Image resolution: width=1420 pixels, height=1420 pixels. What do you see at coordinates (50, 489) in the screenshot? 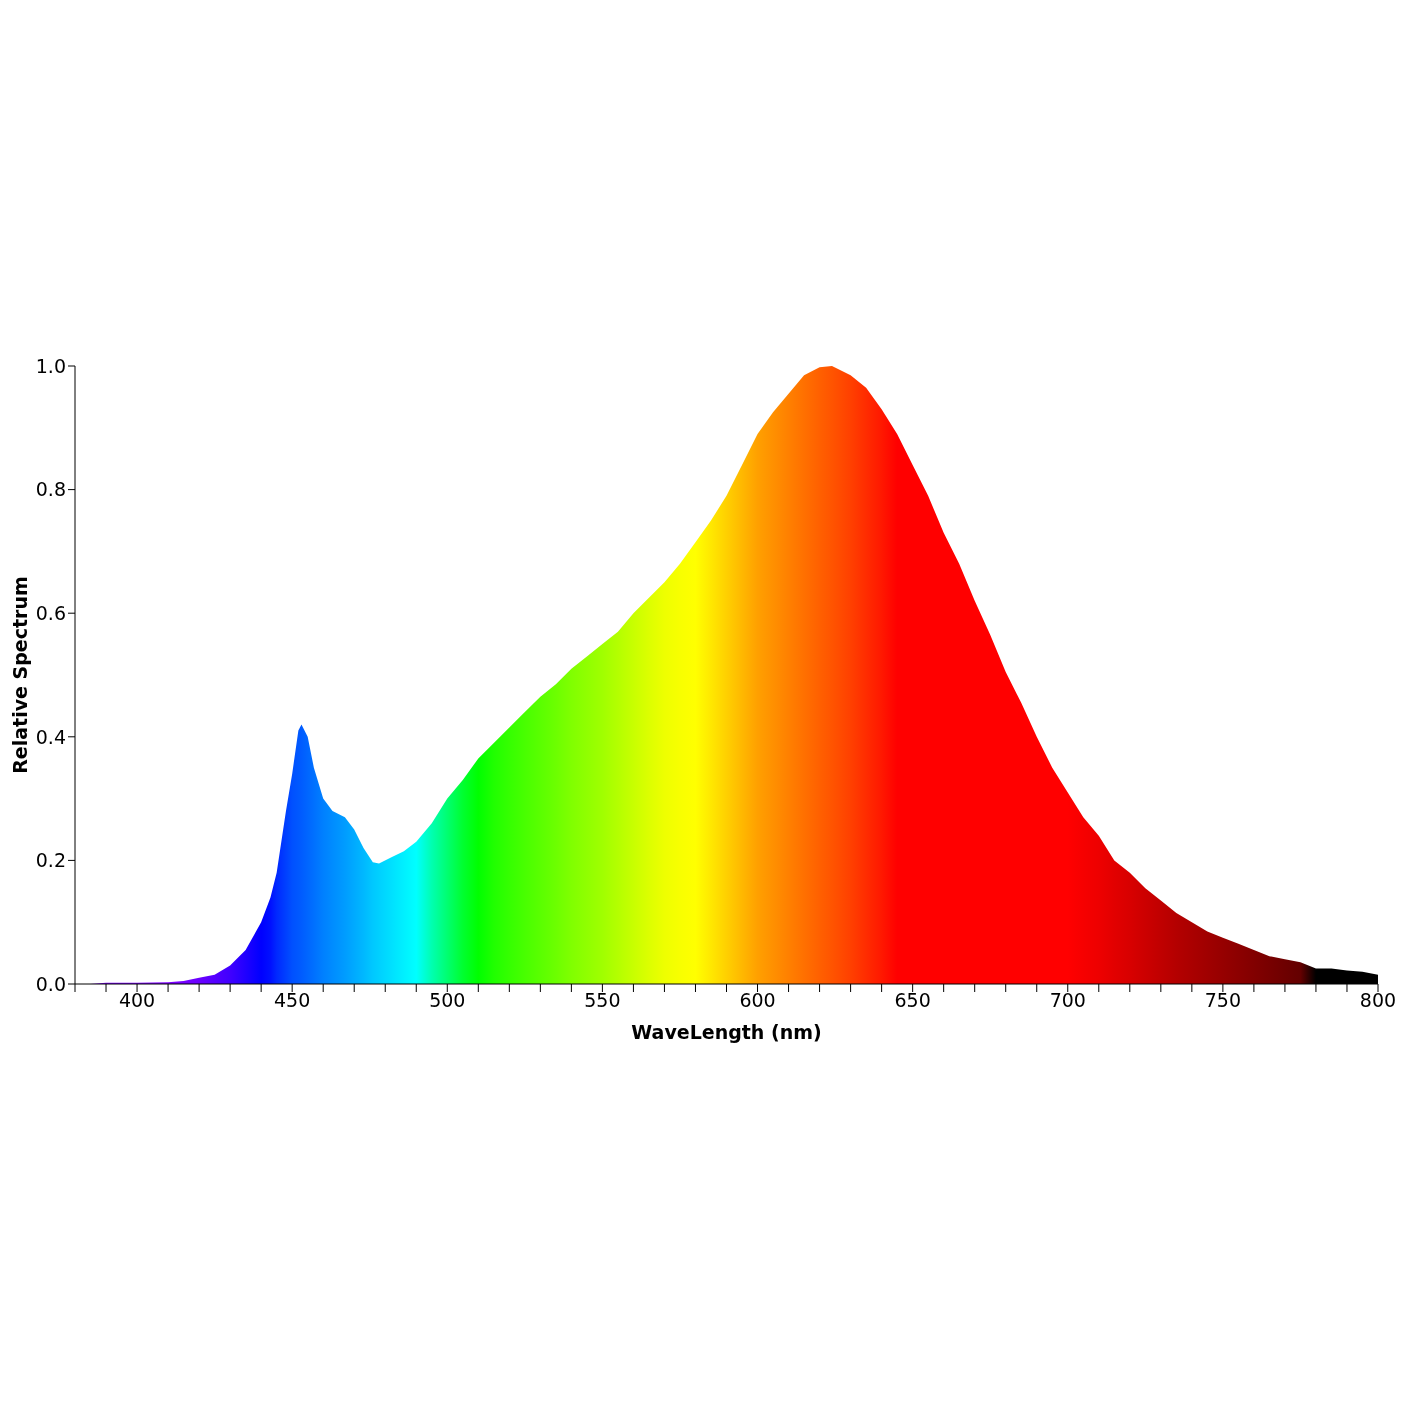
I see `y-tick-label: 0.8` at bounding box center [50, 489].